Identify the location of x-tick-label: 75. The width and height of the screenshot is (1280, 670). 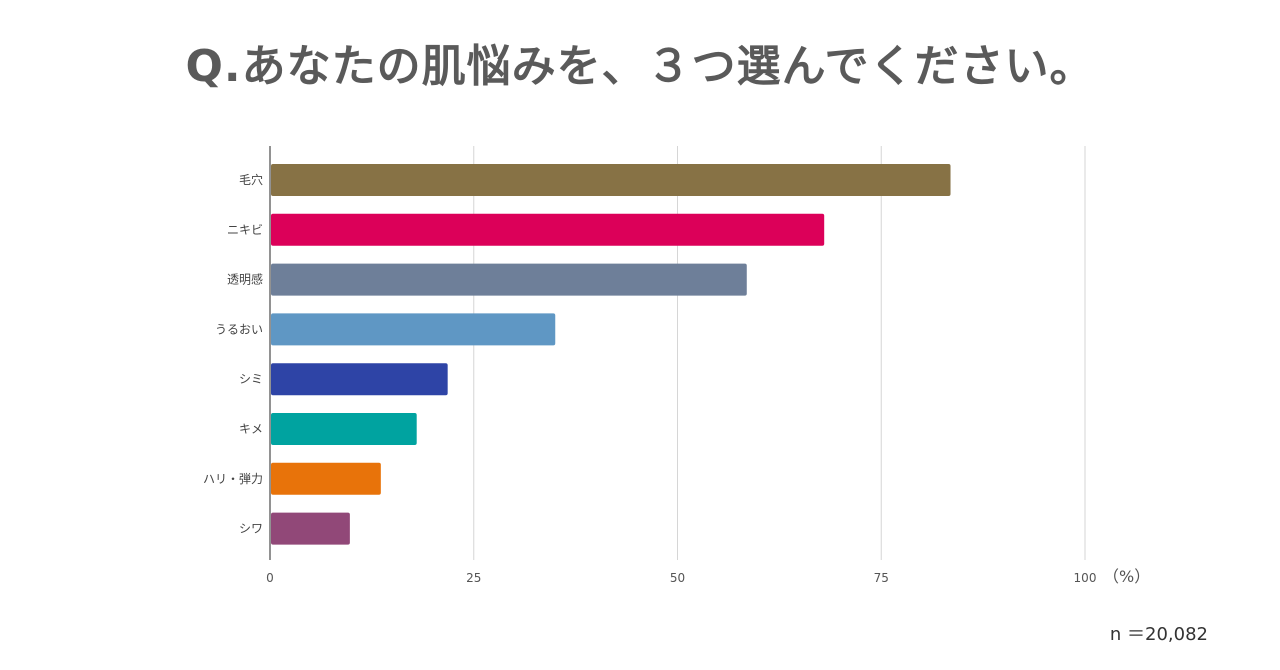
(881, 578).